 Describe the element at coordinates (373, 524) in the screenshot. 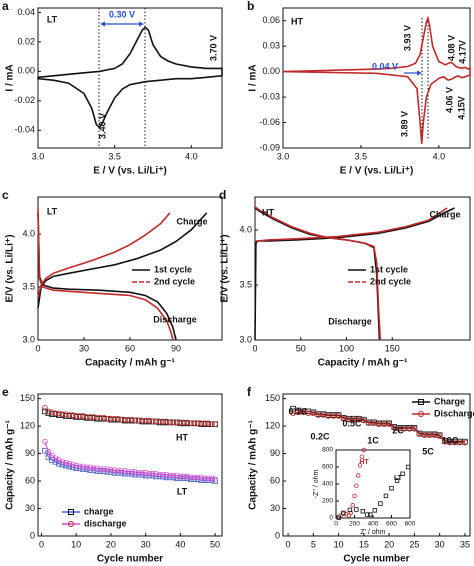

I see `x-tick-label: 400` at that location.